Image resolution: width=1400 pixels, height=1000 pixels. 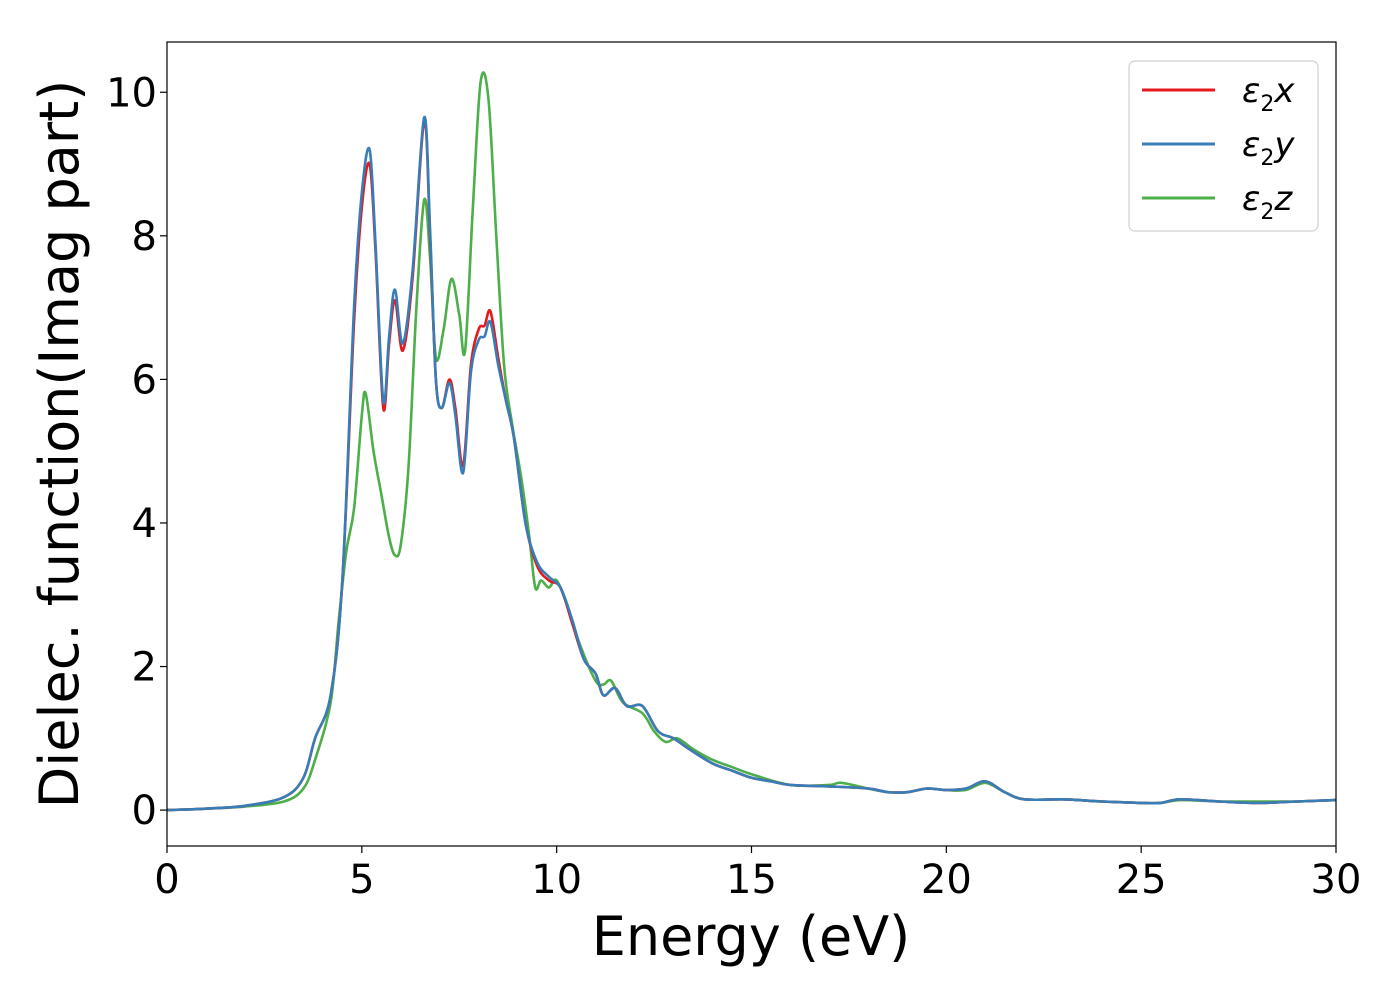 I want to click on legend-box, so click(x=1223, y=146).